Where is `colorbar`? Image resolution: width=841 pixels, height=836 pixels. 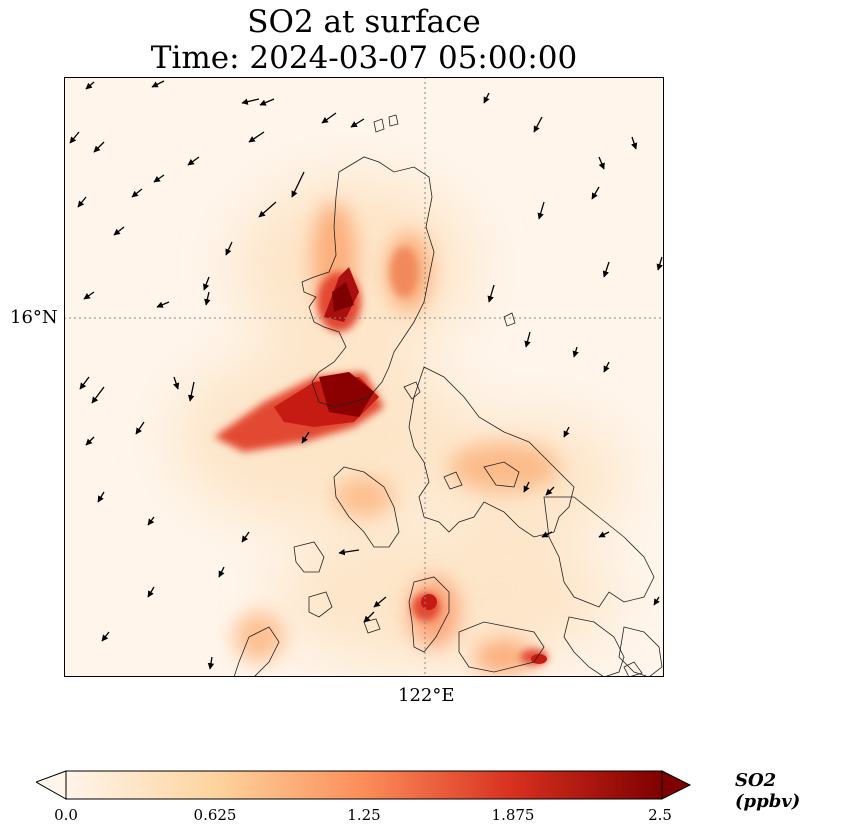 colorbar is located at coordinates (364, 785).